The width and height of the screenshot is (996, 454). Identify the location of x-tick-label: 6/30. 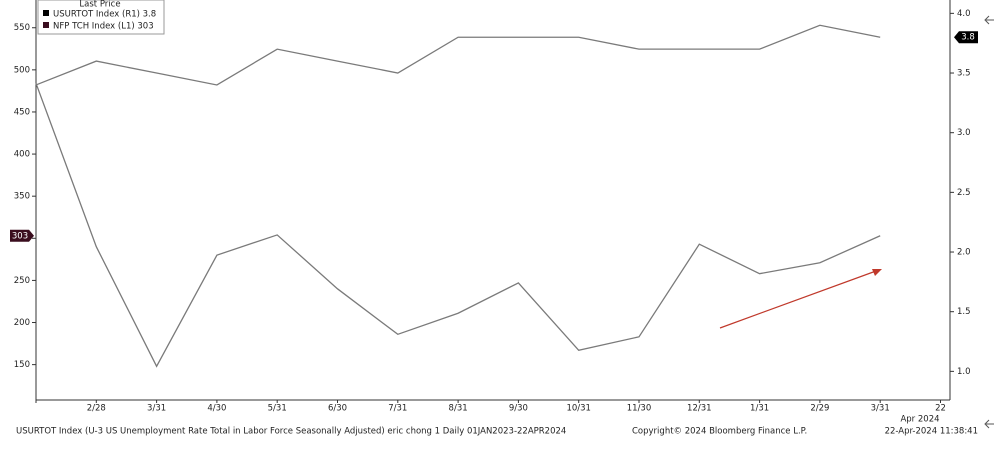
(337, 409).